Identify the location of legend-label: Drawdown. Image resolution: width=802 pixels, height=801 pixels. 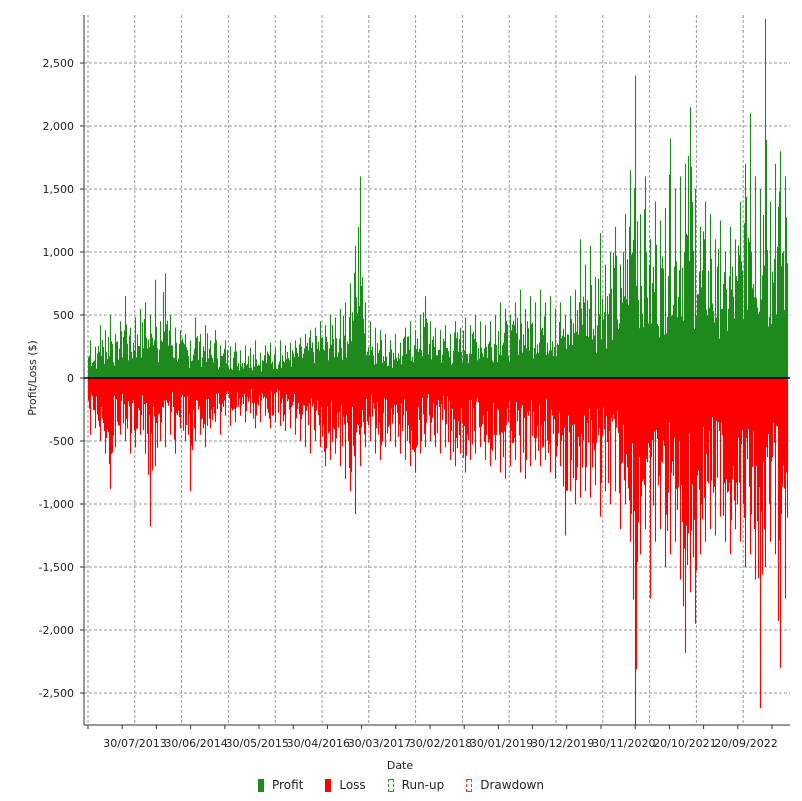
(512, 785).